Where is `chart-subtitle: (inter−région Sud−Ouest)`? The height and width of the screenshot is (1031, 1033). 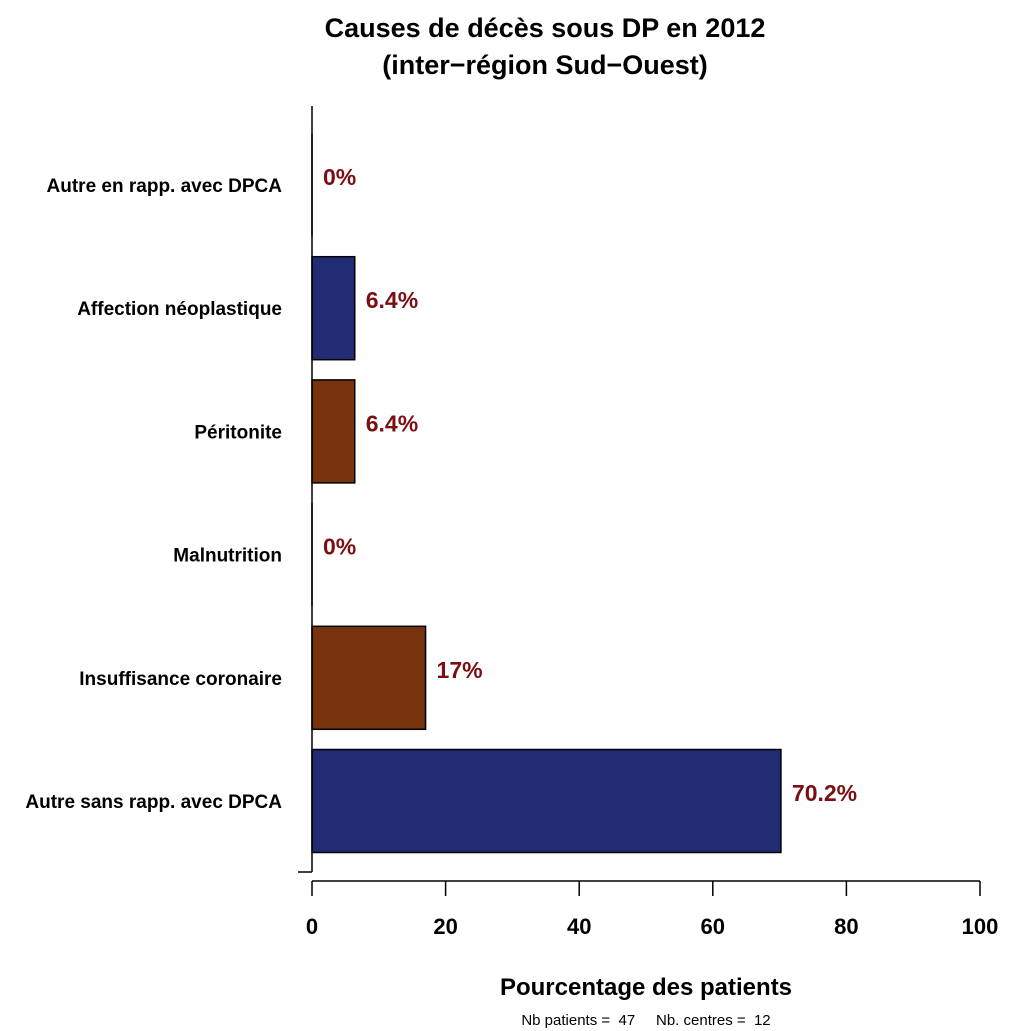
chart-subtitle: (inter−région Sud−Ouest) is located at coordinates (545, 65).